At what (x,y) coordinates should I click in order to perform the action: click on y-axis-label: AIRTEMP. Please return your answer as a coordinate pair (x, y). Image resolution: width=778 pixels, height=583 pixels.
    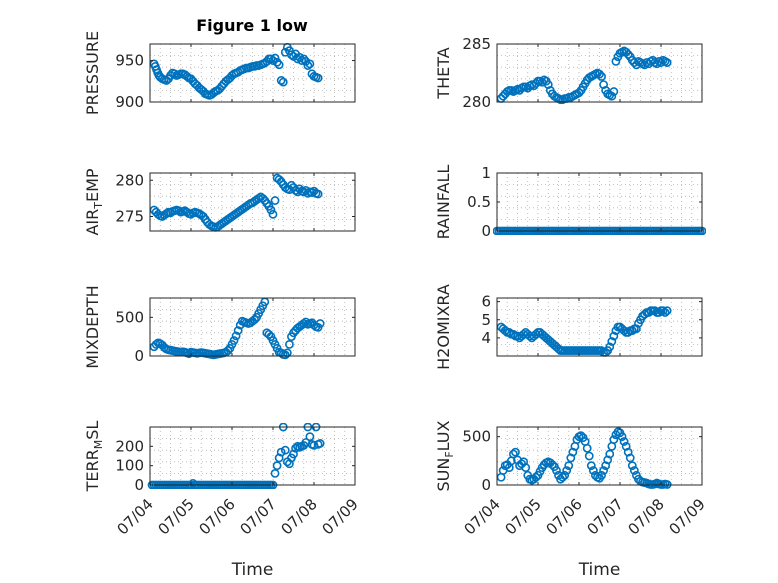
    Looking at the image, I should click on (94, 201).